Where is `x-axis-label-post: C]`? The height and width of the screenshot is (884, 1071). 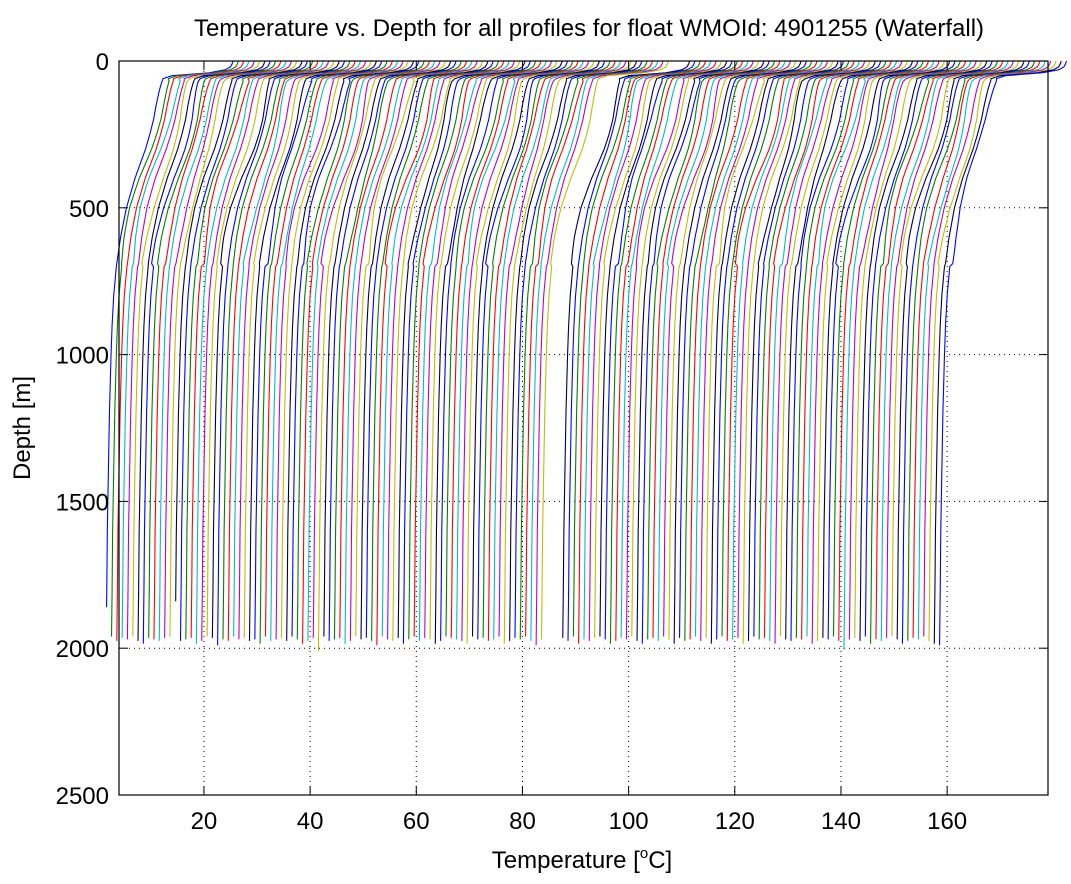 x-axis-label-post: C] is located at coordinates (660, 860).